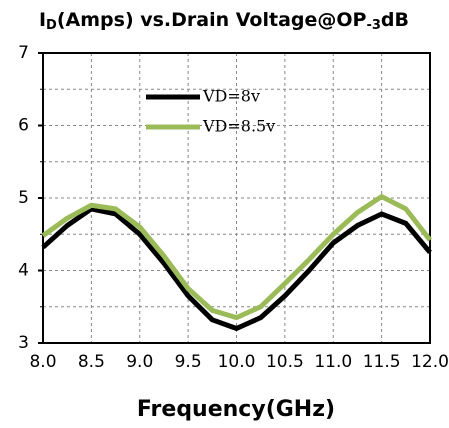  What do you see at coordinates (236, 409) in the screenshot?
I see `x-axis-label: Frequency(GHz)` at bounding box center [236, 409].